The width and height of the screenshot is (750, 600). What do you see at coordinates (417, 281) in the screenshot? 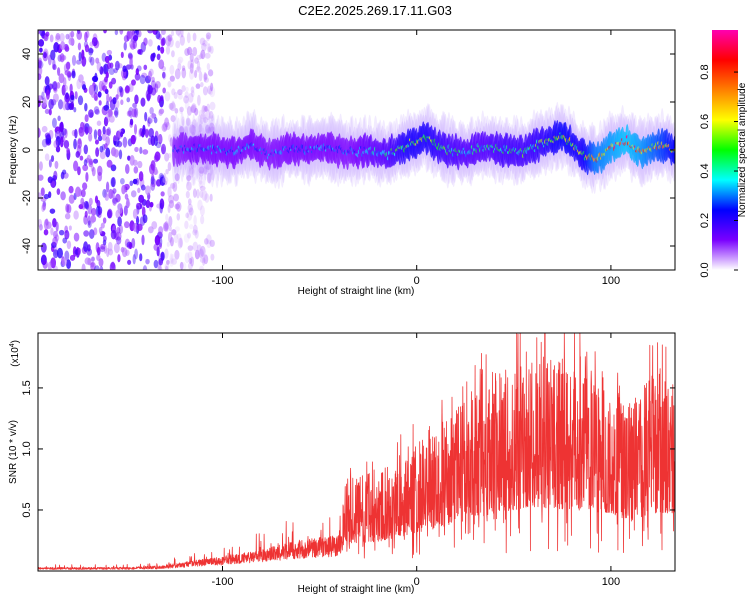
I see `spectrogram-xtick-label: 0` at bounding box center [417, 281].